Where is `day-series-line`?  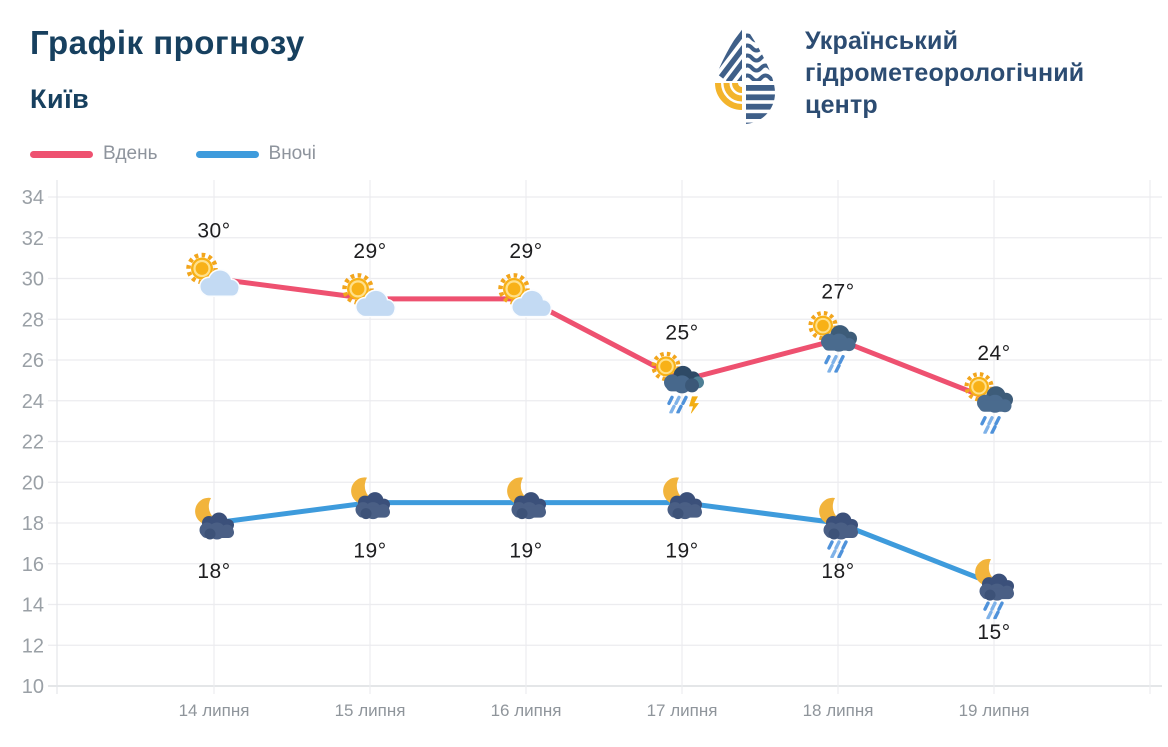
day-series-line is located at coordinates (604, 340).